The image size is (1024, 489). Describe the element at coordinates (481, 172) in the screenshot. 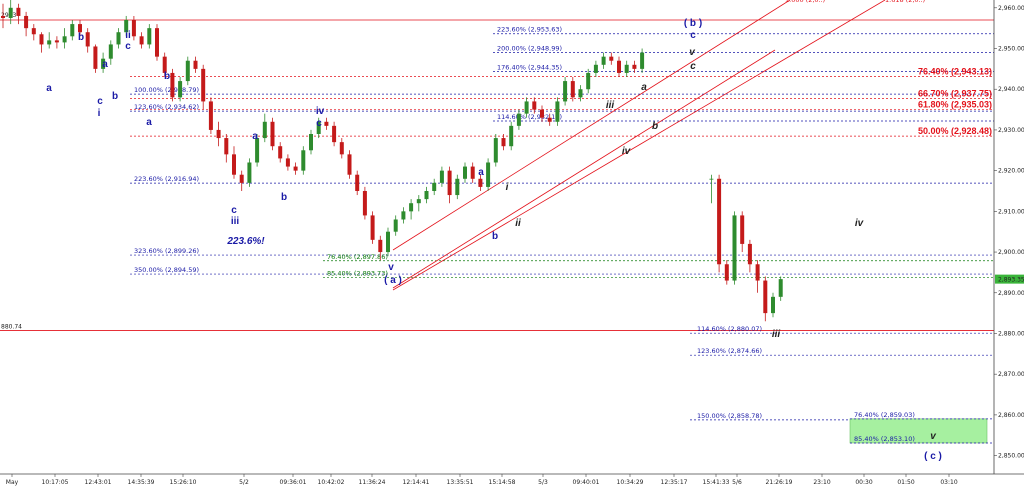

I see `wave-label-20: a` at that location.